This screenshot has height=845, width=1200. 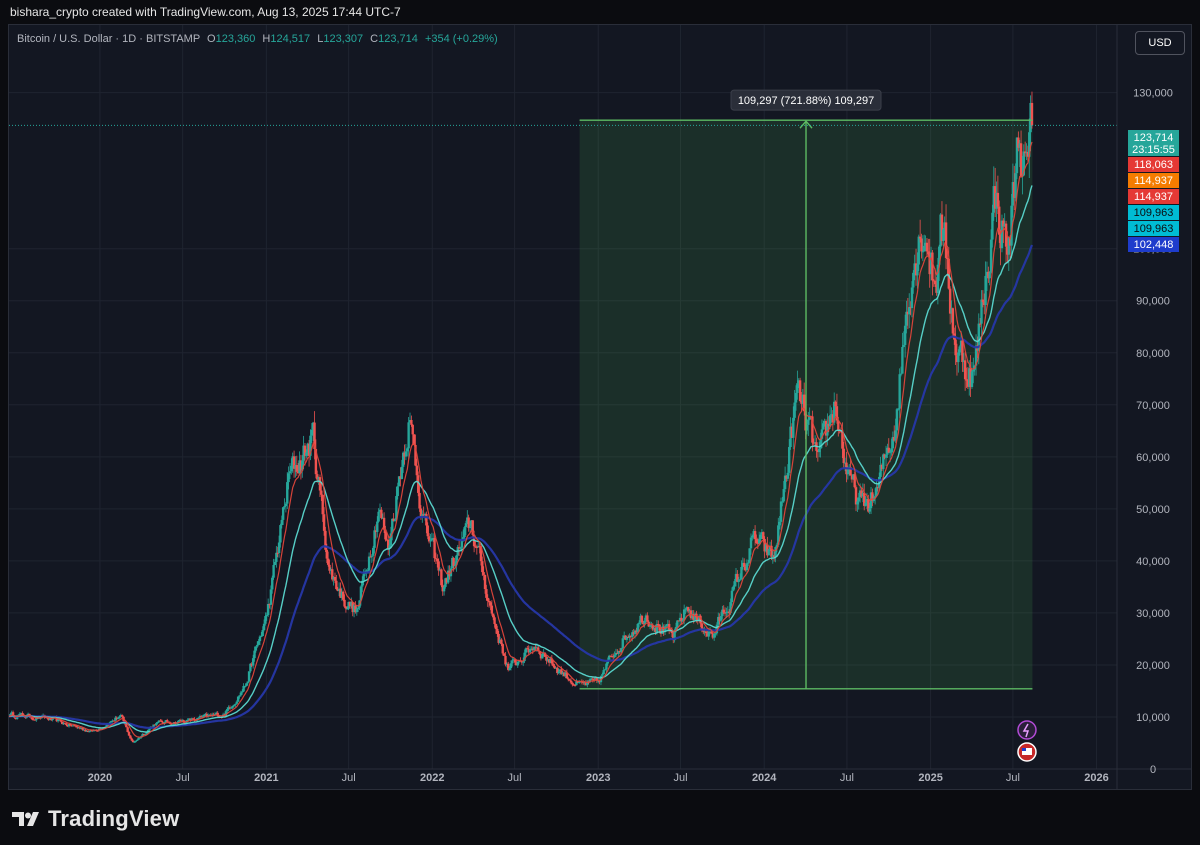 What do you see at coordinates (266, 39) in the screenshot?
I see `high-label: H` at bounding box center [266, 39].